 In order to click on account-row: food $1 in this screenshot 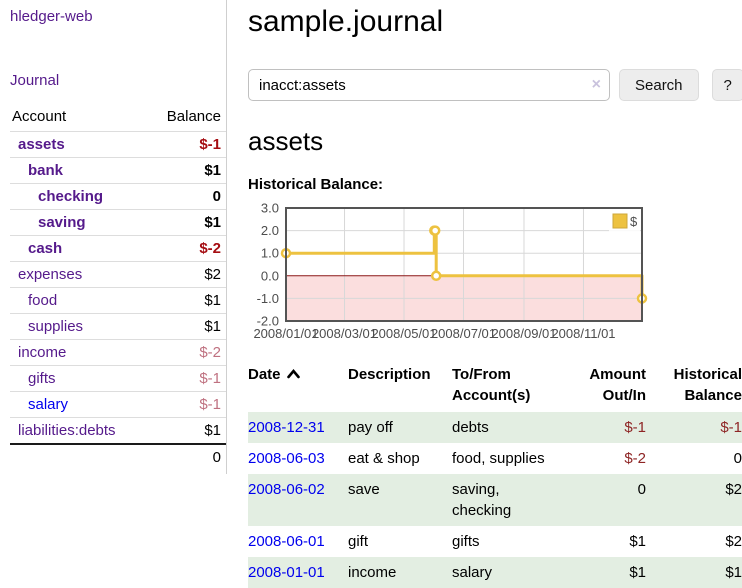, I will do `click(118, 300)`.